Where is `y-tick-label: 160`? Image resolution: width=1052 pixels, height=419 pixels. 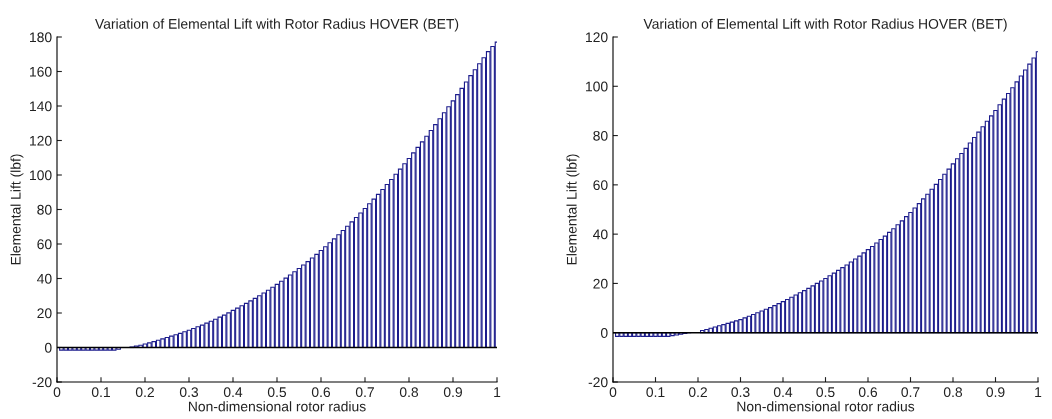 y-tick-label: 160 is located at coordinates (41, 71).